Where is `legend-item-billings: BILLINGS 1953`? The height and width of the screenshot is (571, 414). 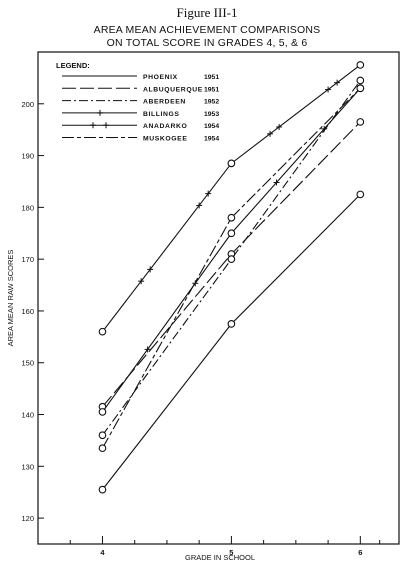
legend-item-billings: BILLINGS 1953 is located at coordinates (140, 113).